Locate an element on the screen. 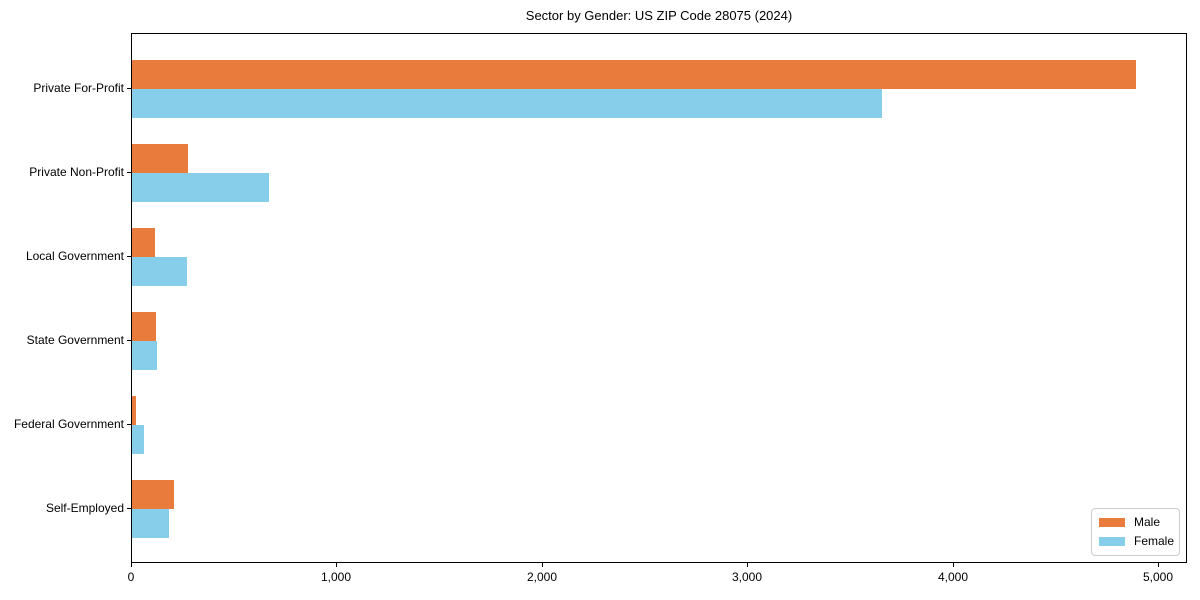 Image resolution: width=1200 pixels, height=600 pixels. legend-swatch-female-icon is located at coordinates (1112, 541).